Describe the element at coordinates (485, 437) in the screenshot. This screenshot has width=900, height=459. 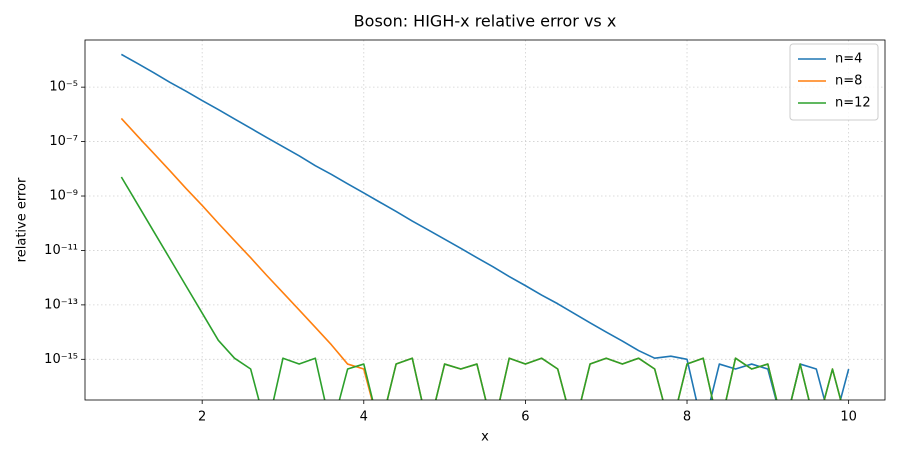
I see `x-axis-label: x` at that location.